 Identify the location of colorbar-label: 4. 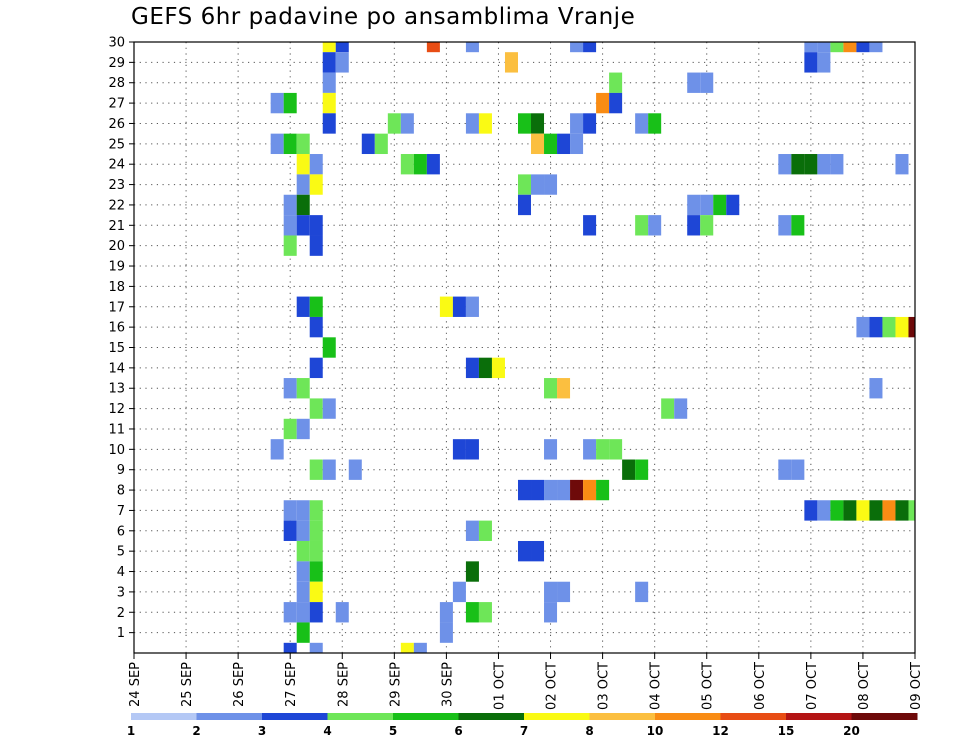
(327, 731).